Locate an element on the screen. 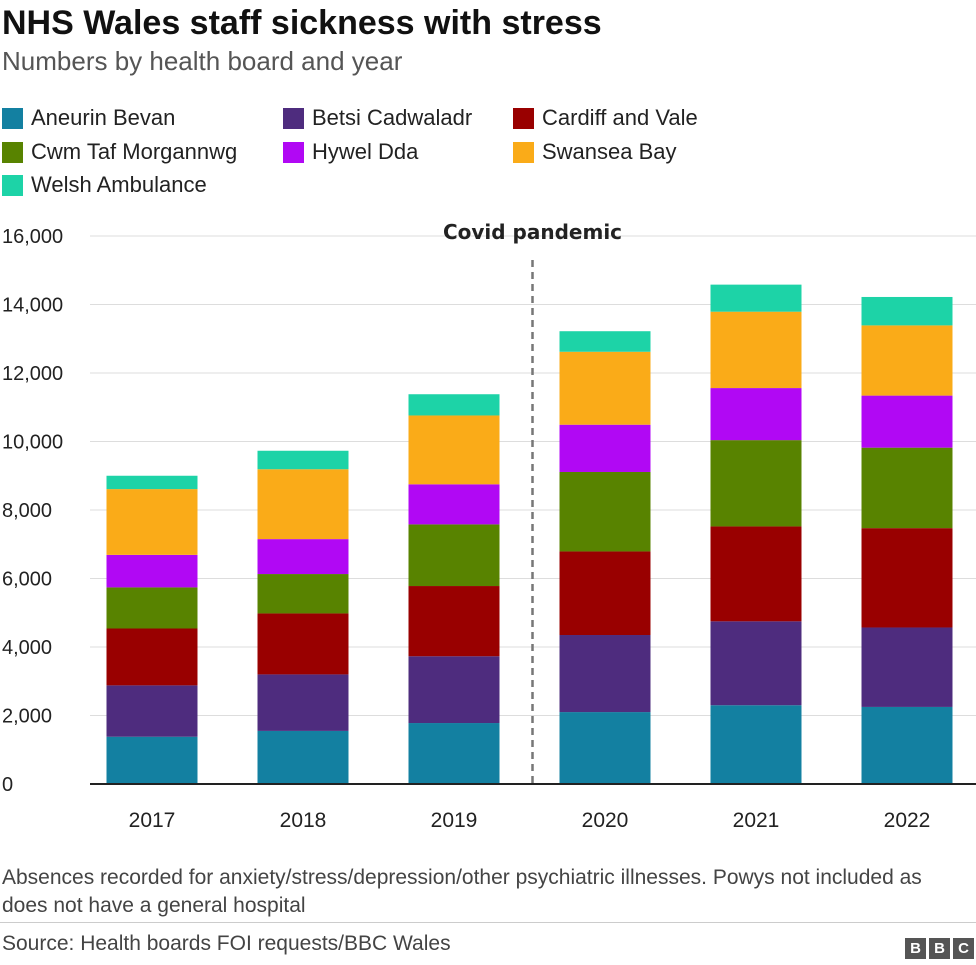  legend-item-cwm-taf-morgannwg: Cwm Taf Morgannwg is located at coordinates (119, 152).